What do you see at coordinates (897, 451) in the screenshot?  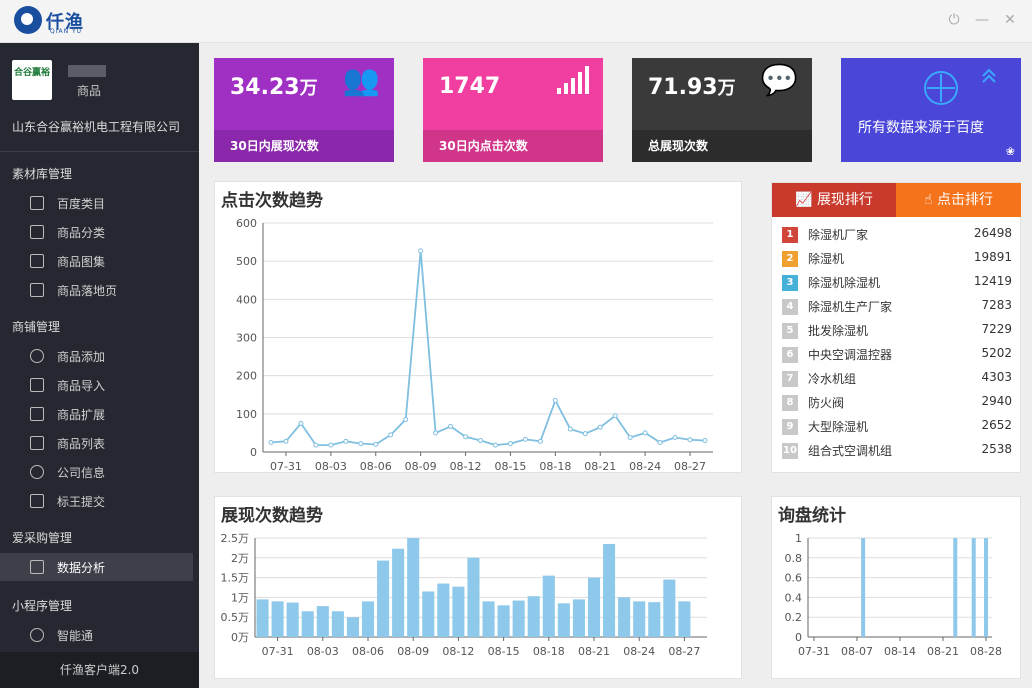 I see `list-item: 10 组合式空调机组 2538` at bounding box center [897, 451].